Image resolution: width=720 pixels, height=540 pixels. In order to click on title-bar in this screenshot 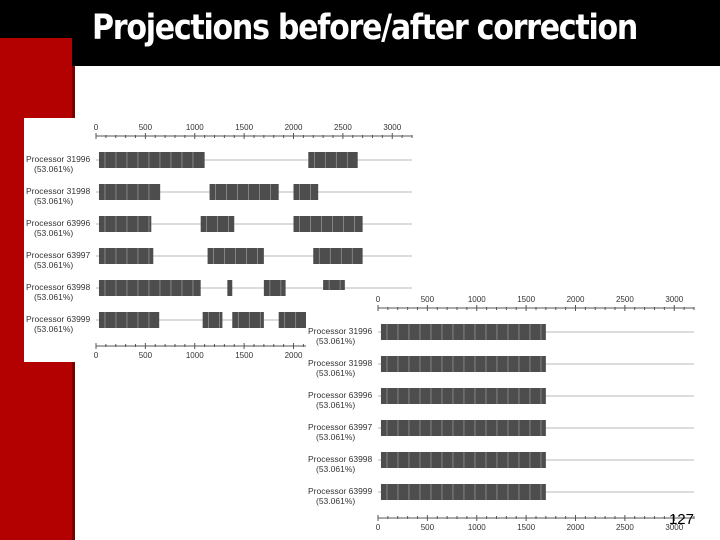, I will do `click(360, 33)`.